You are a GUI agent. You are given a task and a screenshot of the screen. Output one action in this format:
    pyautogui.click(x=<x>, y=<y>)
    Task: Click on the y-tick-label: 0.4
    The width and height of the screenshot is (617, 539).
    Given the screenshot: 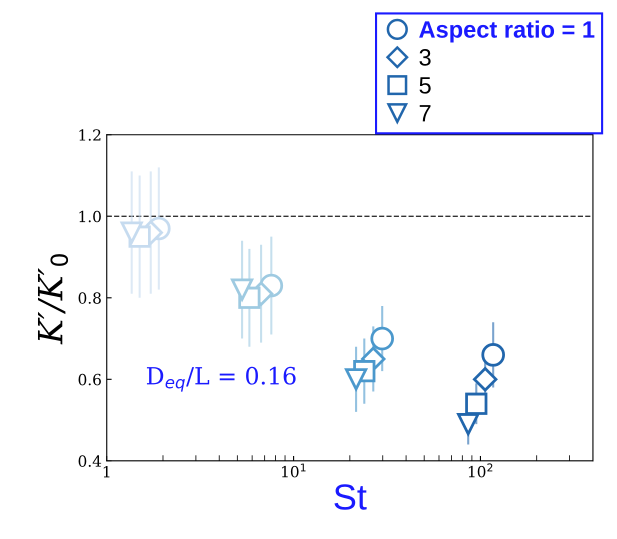 What is the action you would take?
    pyautogui.click(x=90, y=461)
    